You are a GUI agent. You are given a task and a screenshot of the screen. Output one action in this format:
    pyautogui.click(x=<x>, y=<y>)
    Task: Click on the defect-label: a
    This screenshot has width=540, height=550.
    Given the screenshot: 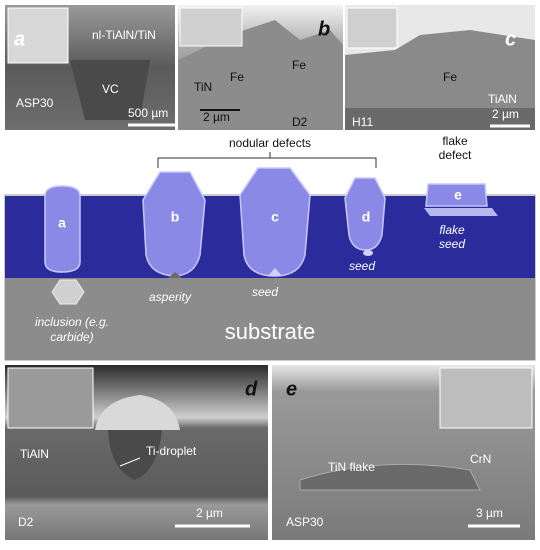 What is the action you would take?
    pyautogui.click(x=62, y=223)
    